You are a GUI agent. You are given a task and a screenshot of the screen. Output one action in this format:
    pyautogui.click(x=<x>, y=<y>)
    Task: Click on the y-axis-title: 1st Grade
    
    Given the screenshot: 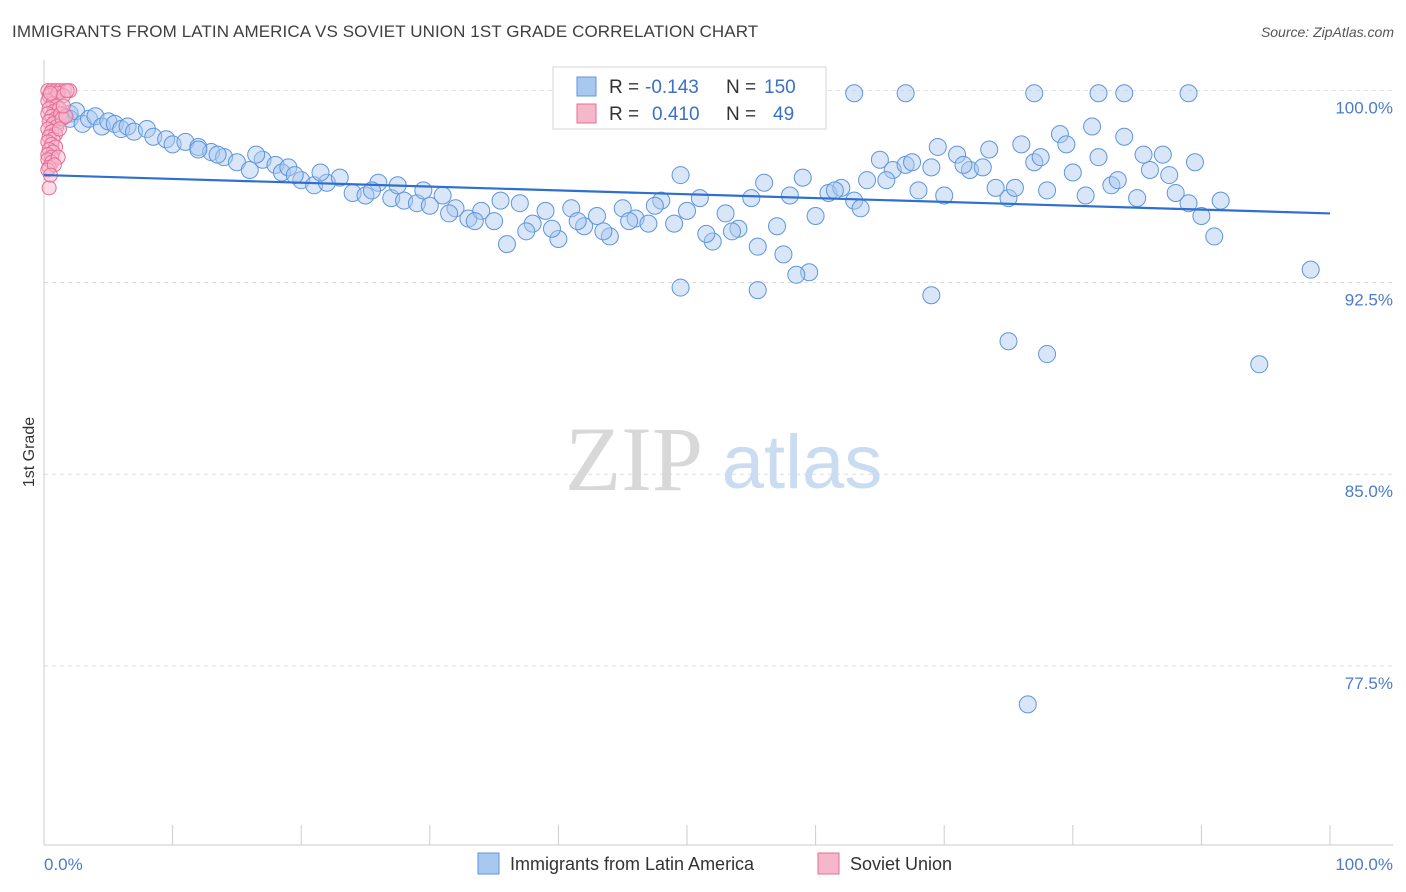 What is the action you would take?
    pyautogui.click(x=29, y=452)
    